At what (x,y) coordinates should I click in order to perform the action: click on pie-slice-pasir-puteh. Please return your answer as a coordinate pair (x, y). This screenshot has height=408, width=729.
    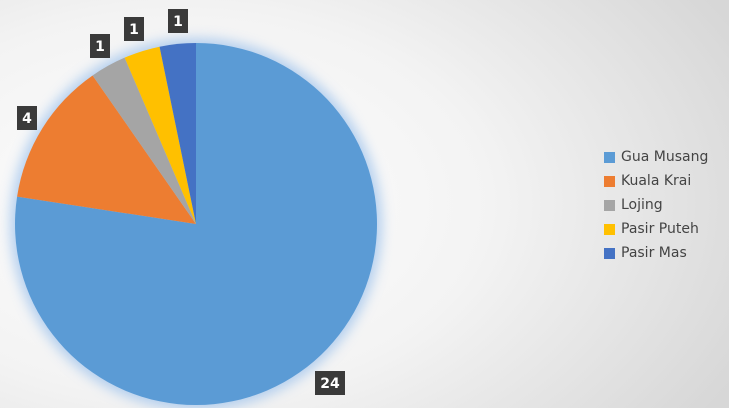
    Looking at the image, I should click on (160, 135).